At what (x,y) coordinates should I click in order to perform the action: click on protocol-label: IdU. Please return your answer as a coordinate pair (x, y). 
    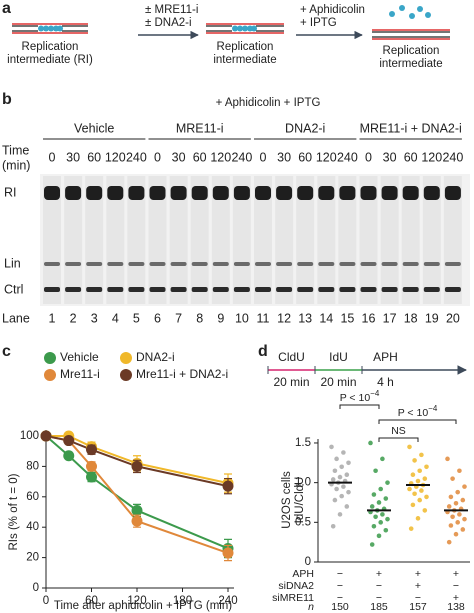
    Looking at the image, I should click on (338, 357).